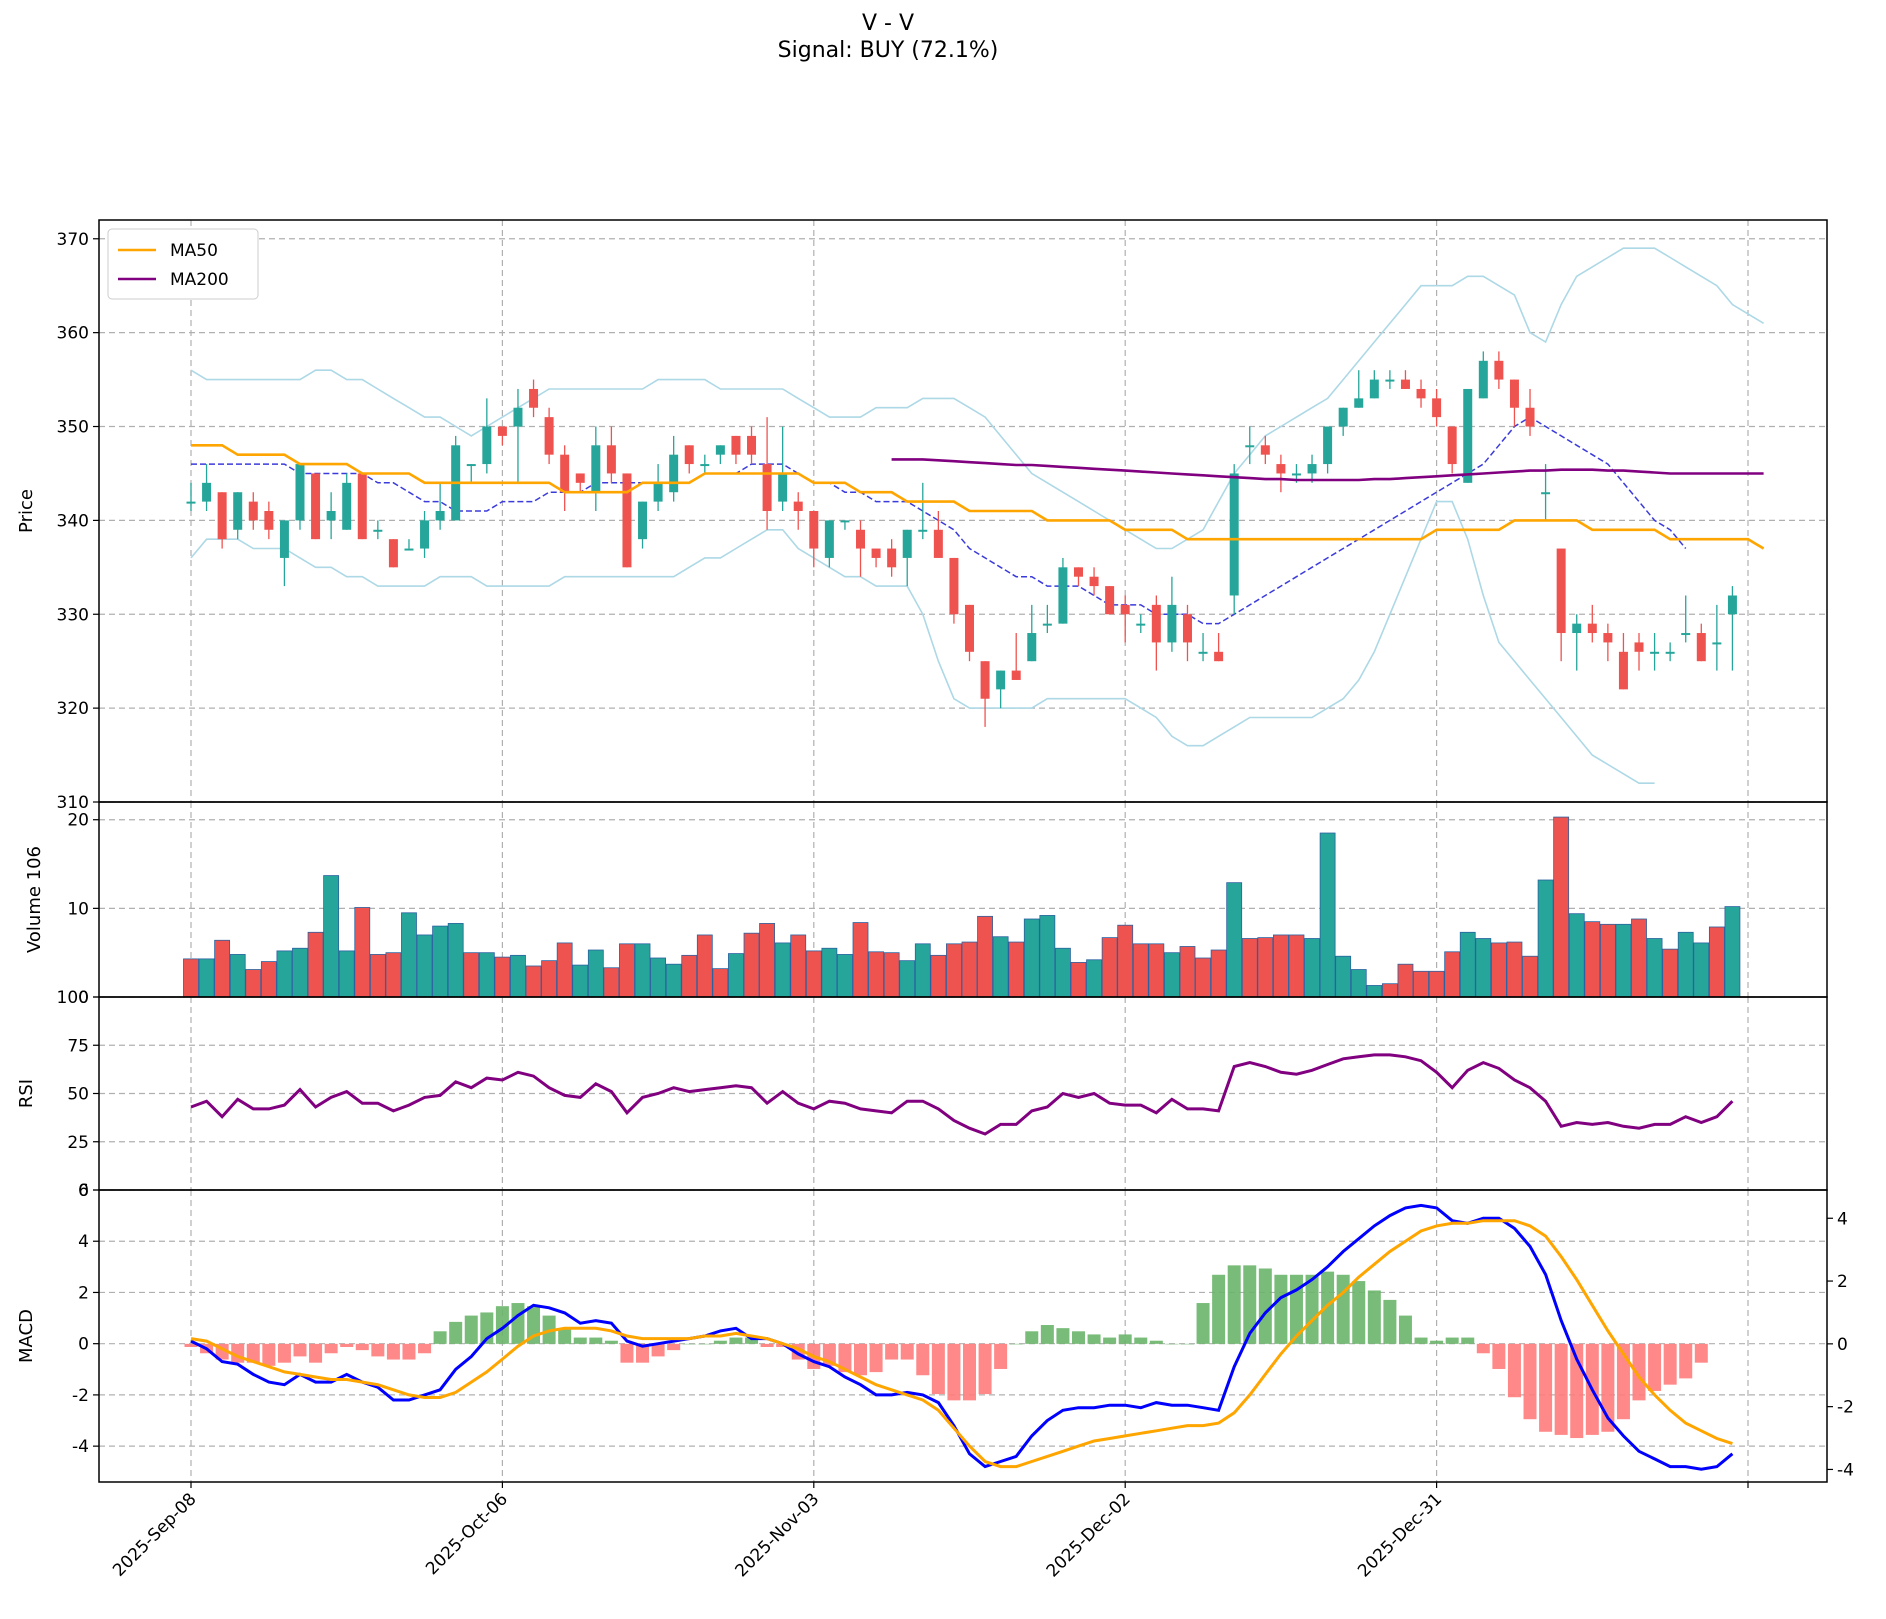 The height and width of the screenshot is (1619, 1886). What do you see at coordinates (83, 998) in the screenshot?
I see `volume-y-tick-label: 0` at bounding box center [83, 998].